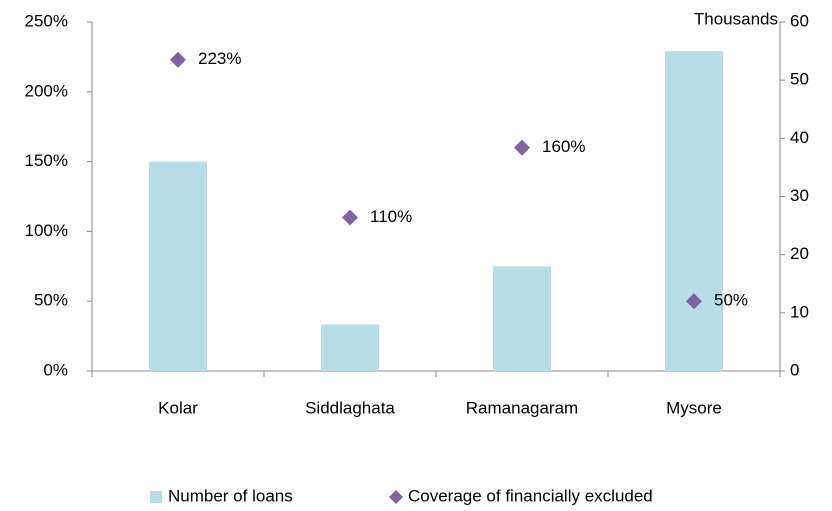 Image resolution: width=832 pixels, height=511 pixels. What do you see at coordinates (46, 230) in the screenshot?
I see `y-tick-label: 100%` at bounding box center [46, 230].